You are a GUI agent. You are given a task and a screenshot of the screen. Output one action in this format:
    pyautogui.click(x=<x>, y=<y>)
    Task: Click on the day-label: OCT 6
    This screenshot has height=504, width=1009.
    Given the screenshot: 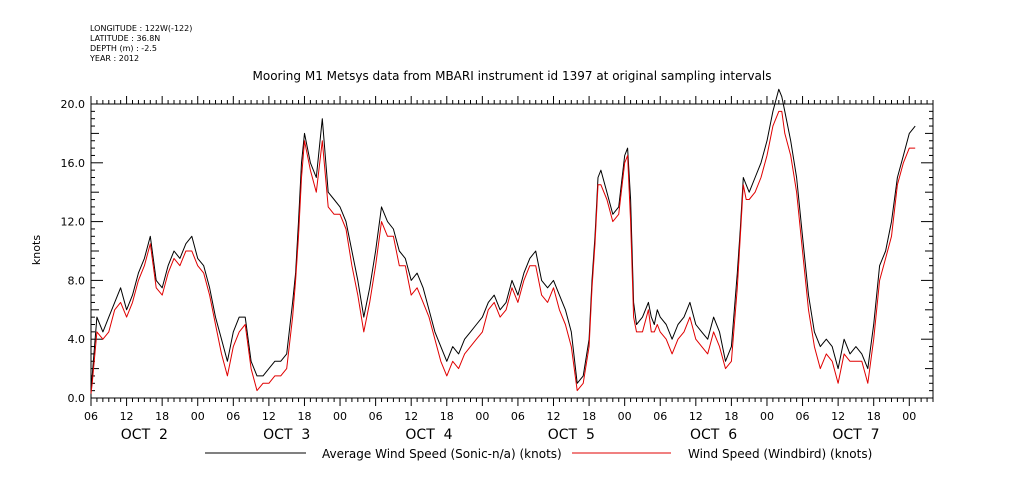 What is the action you would take?
    pyautogui.click(x=713, y=435)
    